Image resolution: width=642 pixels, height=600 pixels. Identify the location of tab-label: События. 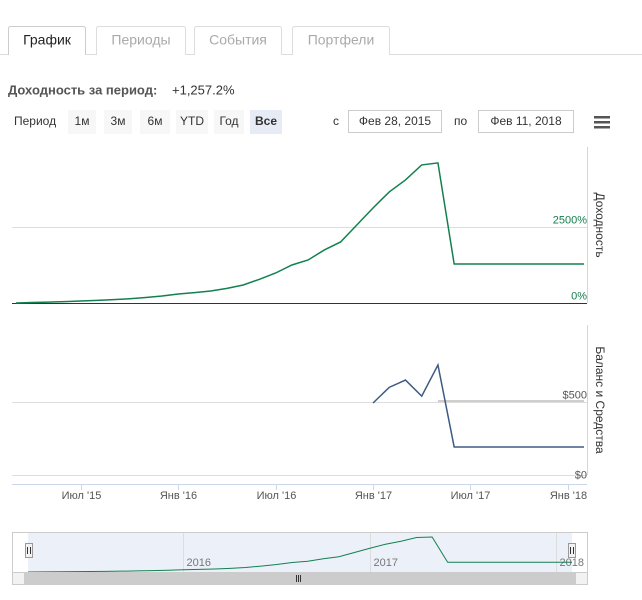
(238, 40).